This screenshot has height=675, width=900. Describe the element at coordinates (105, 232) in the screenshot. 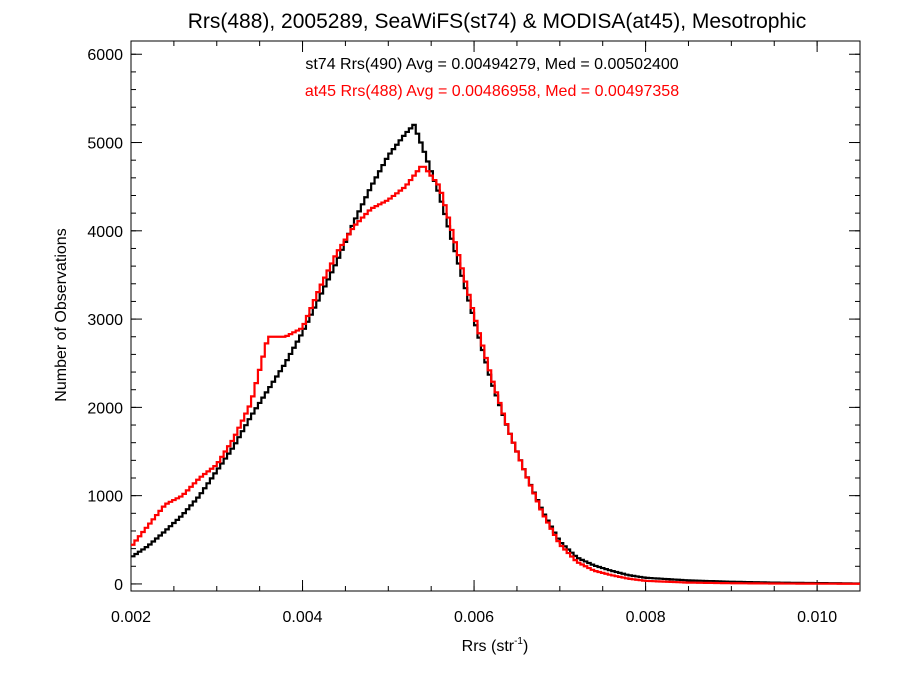

I see `y-tick-label: 4000` at that location.